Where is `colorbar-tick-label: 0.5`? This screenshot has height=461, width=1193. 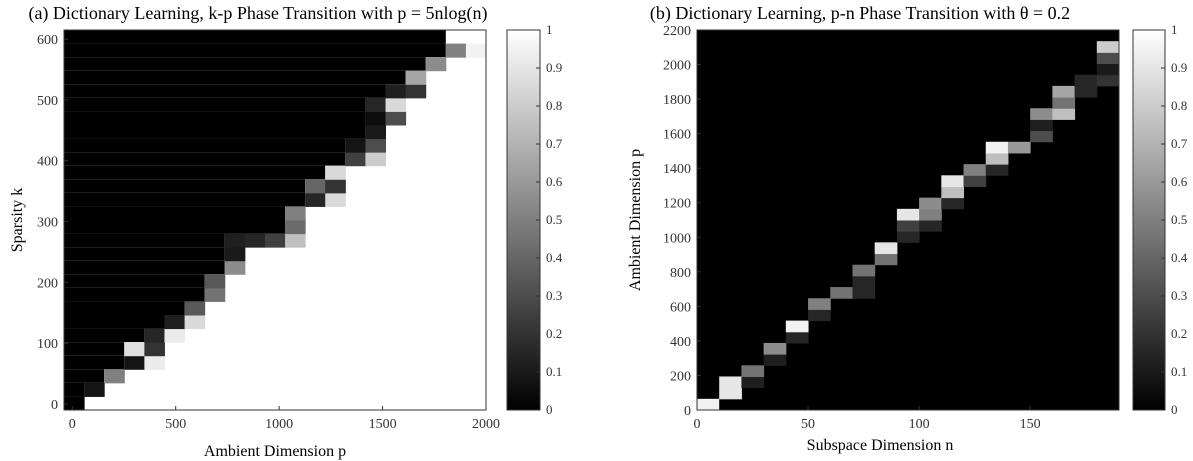 colorbar-tick-label: 0.5 is located at coordinates (554, 219).